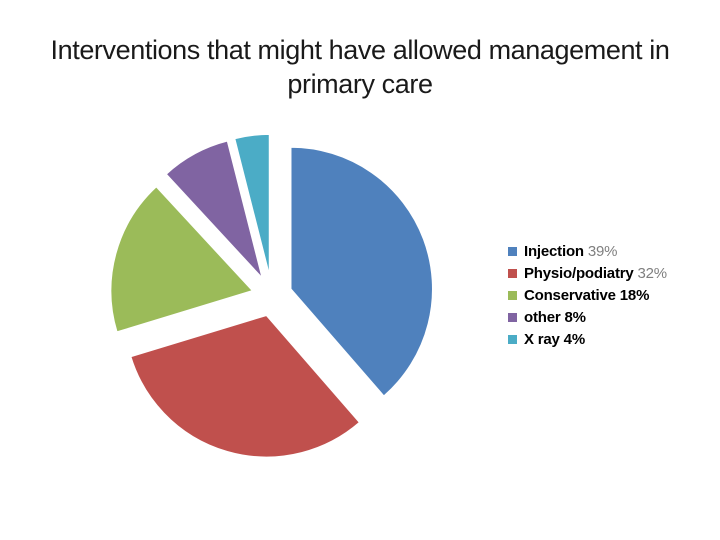 The image size is (720, 540). Describe the element at coordinates (252, 205) in the screenshot. I see `pie-slice-x-ray` at that location.